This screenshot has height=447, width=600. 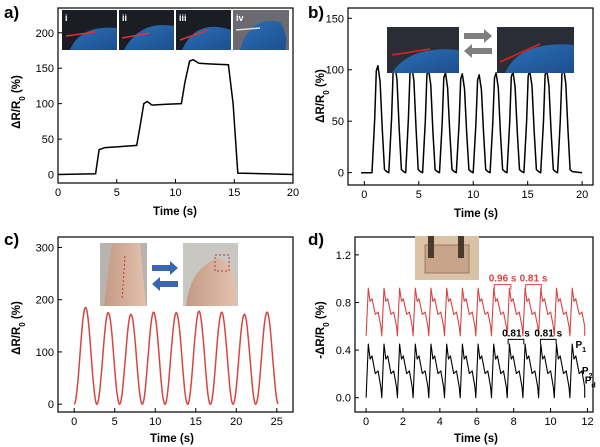 I want to click on photo-label-ii: ii, so click(x=124, y=18).